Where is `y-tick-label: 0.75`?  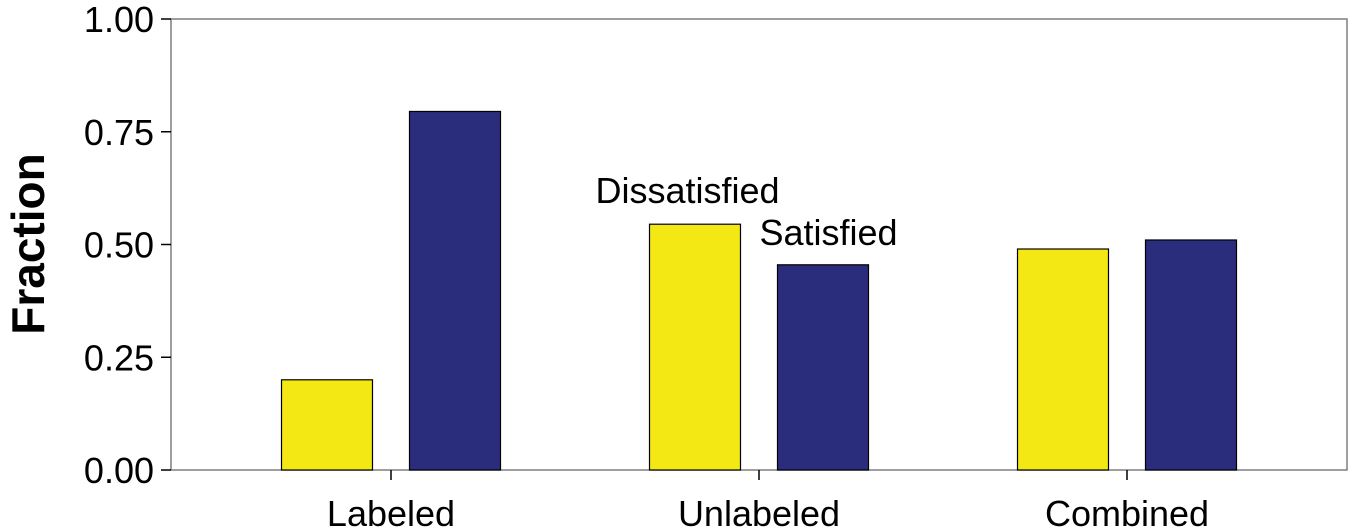 y-tick-label: 0.75 is located at coordinates (119, 132).